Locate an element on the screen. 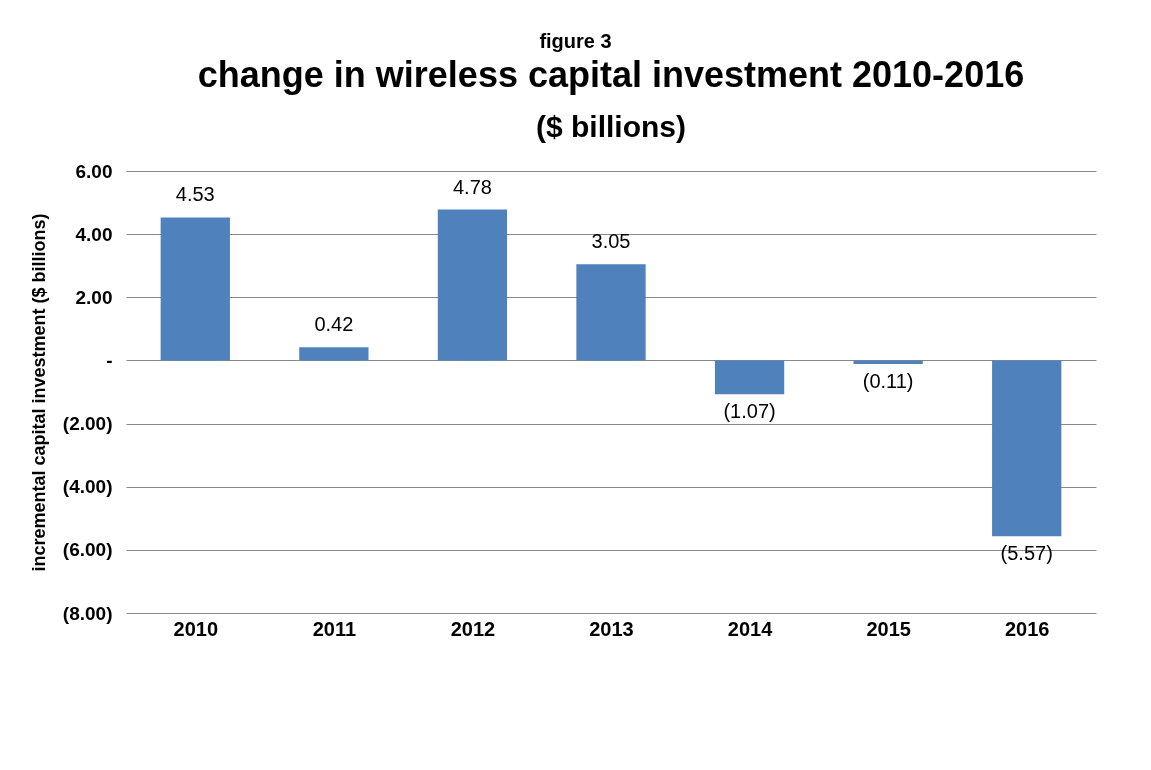  y-tick-label: (8.00) is located at coordinates (87, 613).